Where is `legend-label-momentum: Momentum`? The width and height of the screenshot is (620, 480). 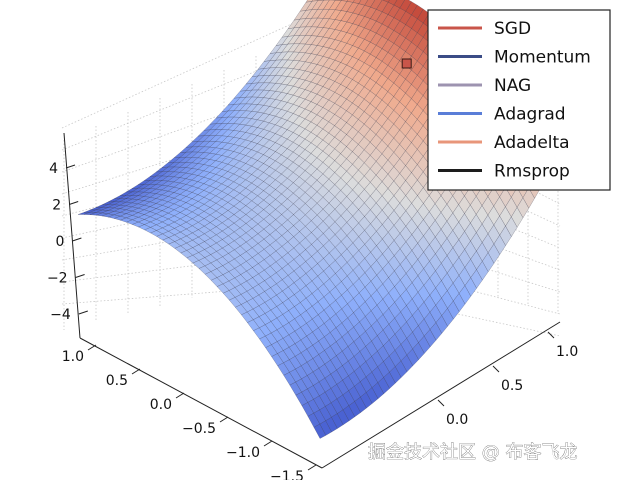
legend-label-momentum: Momentum is located at coordinates (542, 58).